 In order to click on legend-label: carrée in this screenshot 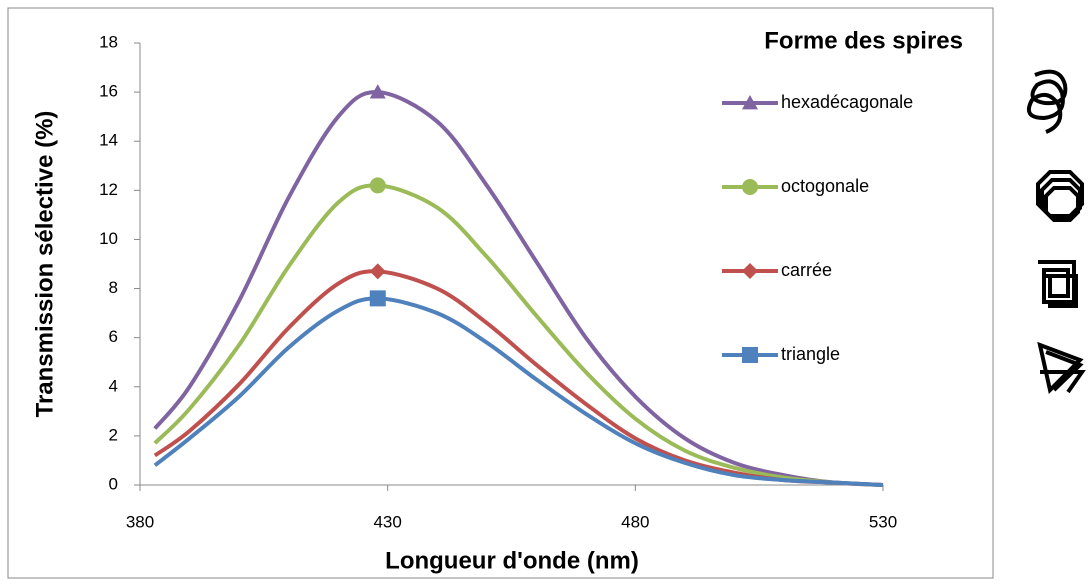, I will do `click(806, 270)`.